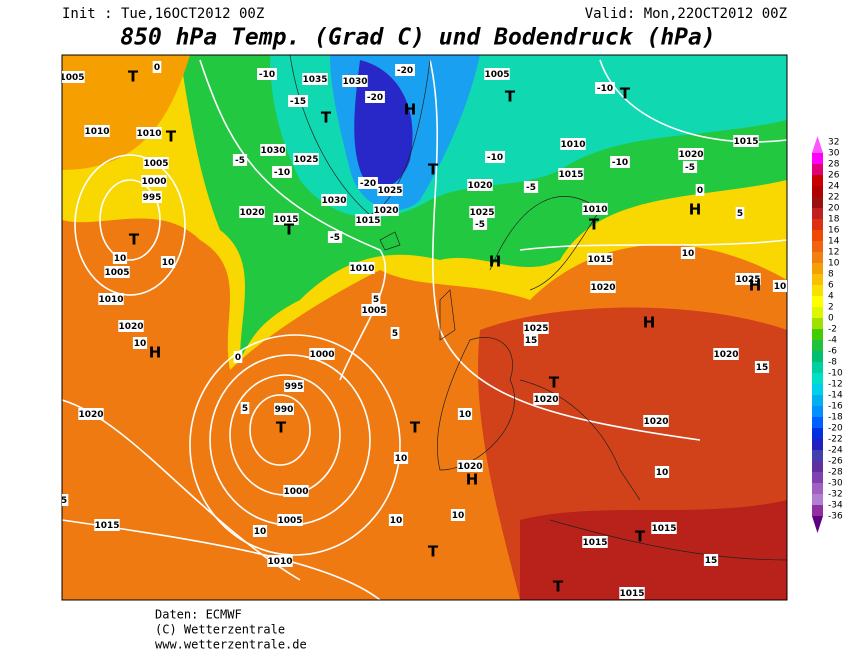 The width and height of the screenshot is (850, 661). Describe the element at coordinates (653, 550) in the screenshot. I see `field-hot` at that location.